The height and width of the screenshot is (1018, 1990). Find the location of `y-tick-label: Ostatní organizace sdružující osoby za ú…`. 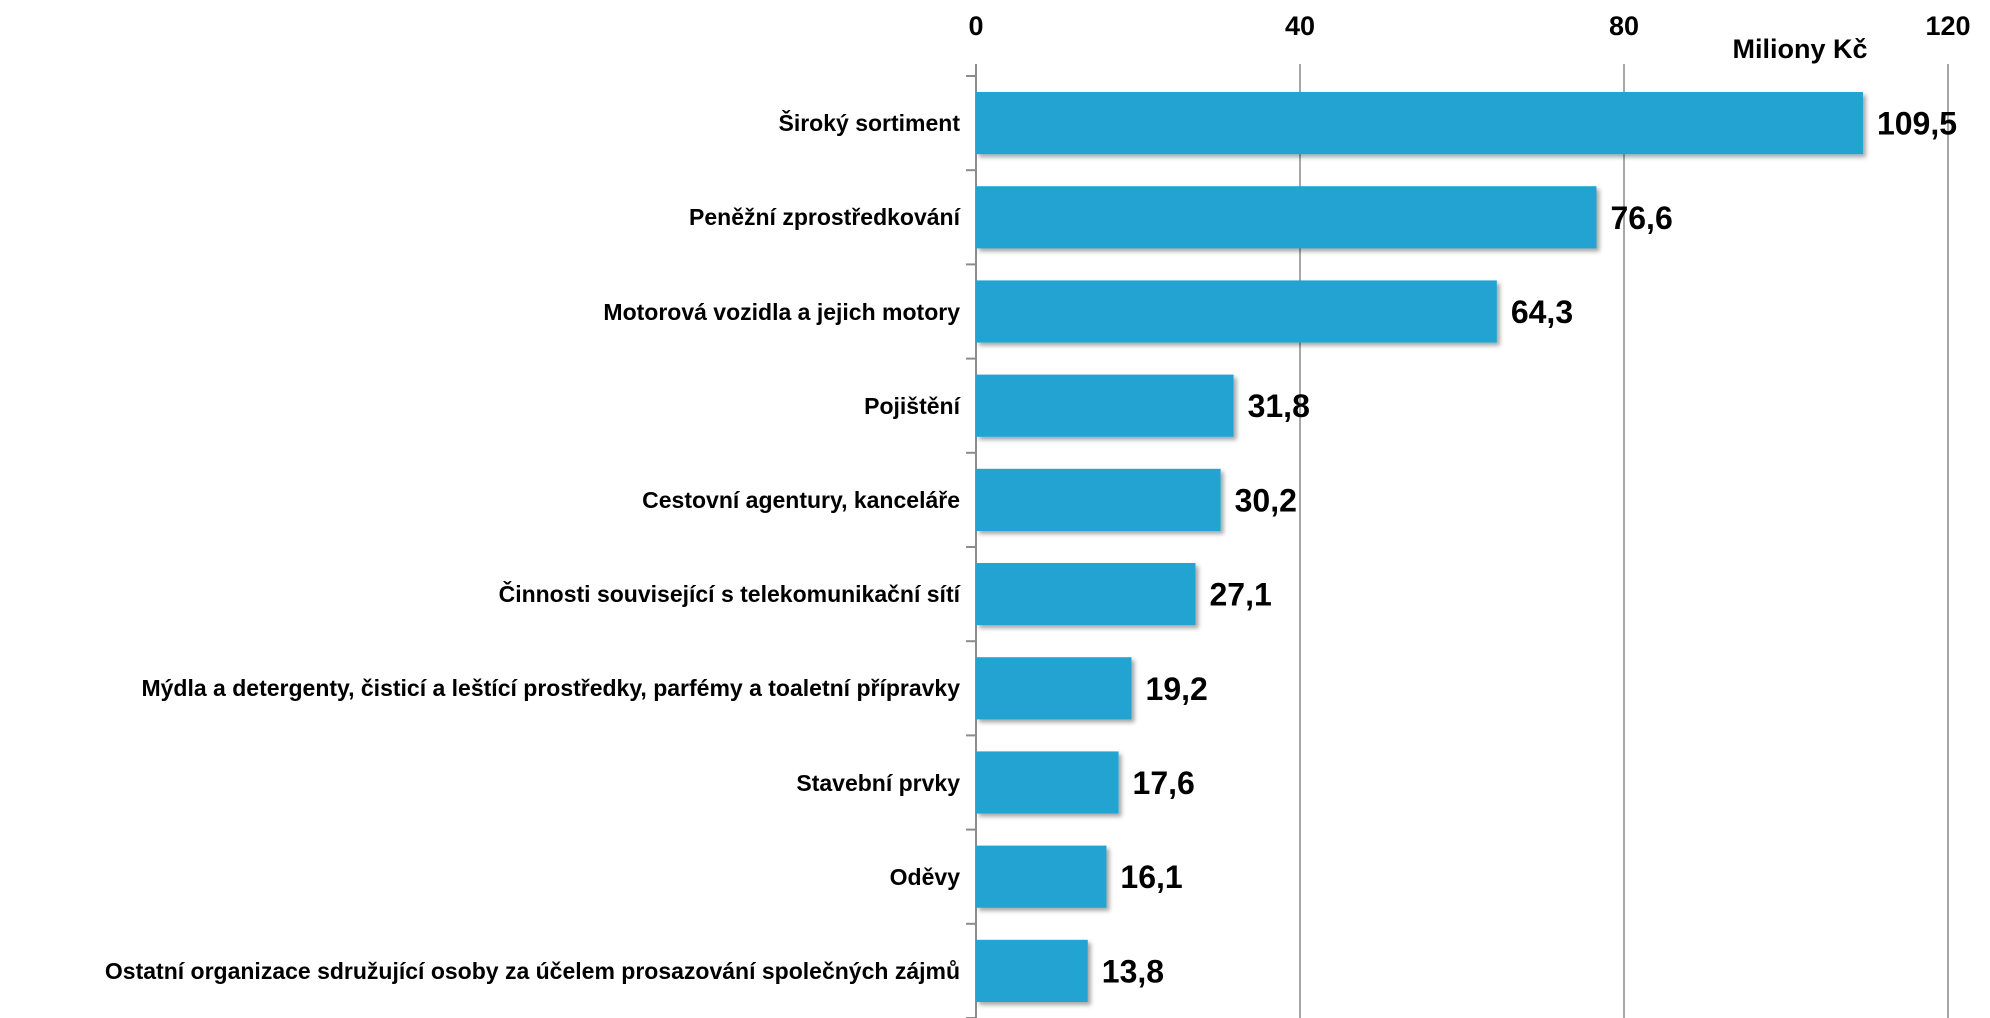

y-tick-label: Ostatní organizace sdružující osoby za ú… is located at coordinates (532, 970).